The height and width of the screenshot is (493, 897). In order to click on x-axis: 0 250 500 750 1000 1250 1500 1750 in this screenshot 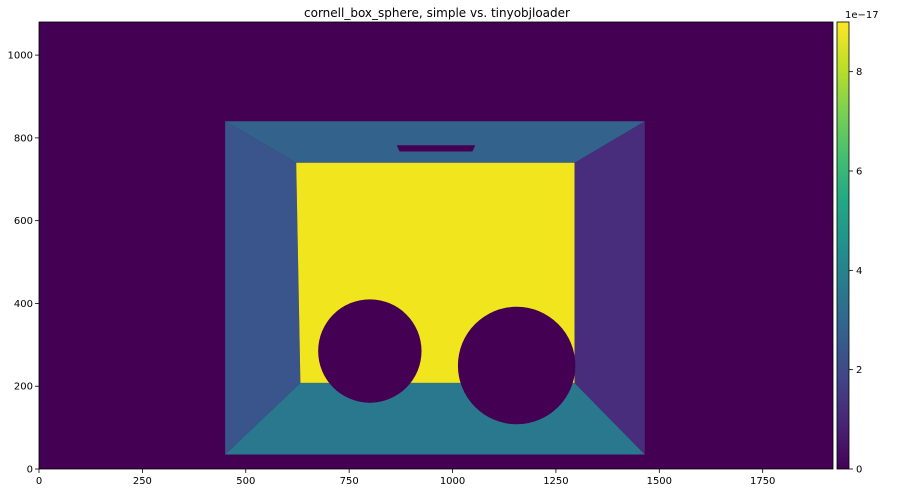, I will do `click(405, 478)`.